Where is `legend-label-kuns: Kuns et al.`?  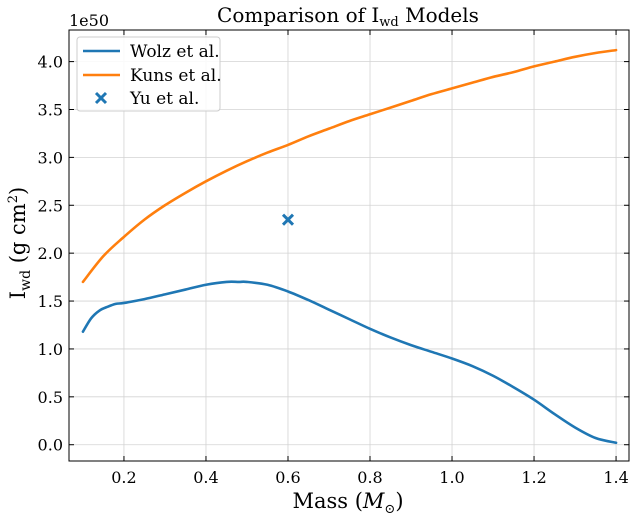
legend-label-kuns: Kuns et al. is located at coordinates (176, 76).